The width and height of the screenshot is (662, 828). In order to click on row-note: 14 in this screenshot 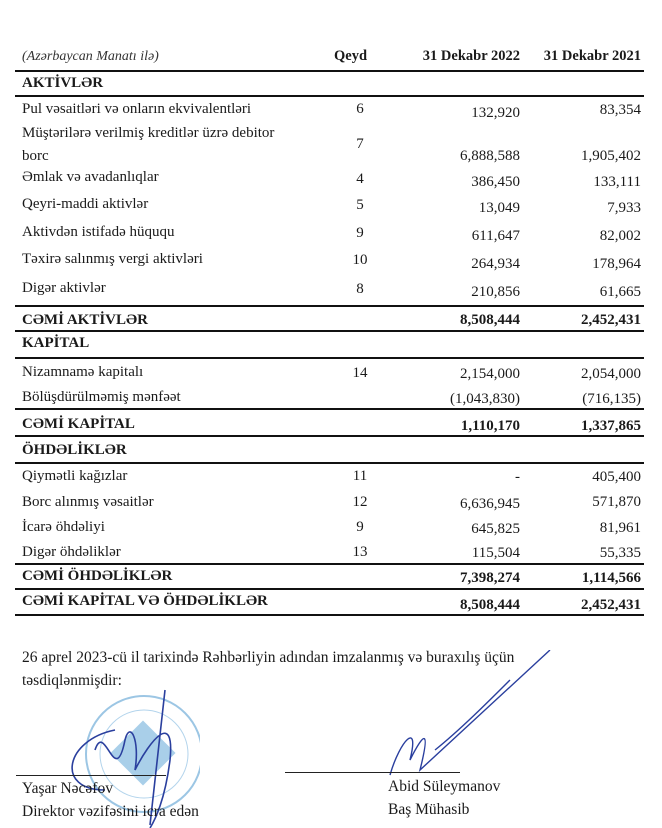, I will do `click(360, 373)`.